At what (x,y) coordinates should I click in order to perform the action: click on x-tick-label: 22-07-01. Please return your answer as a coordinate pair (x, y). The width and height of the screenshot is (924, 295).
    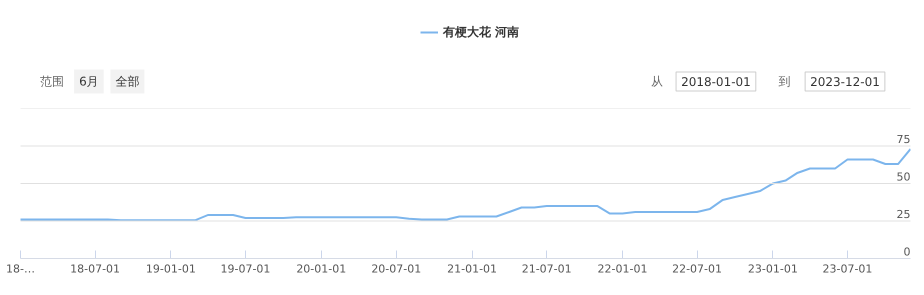
    Looking at the image, I should click on (697, 269).